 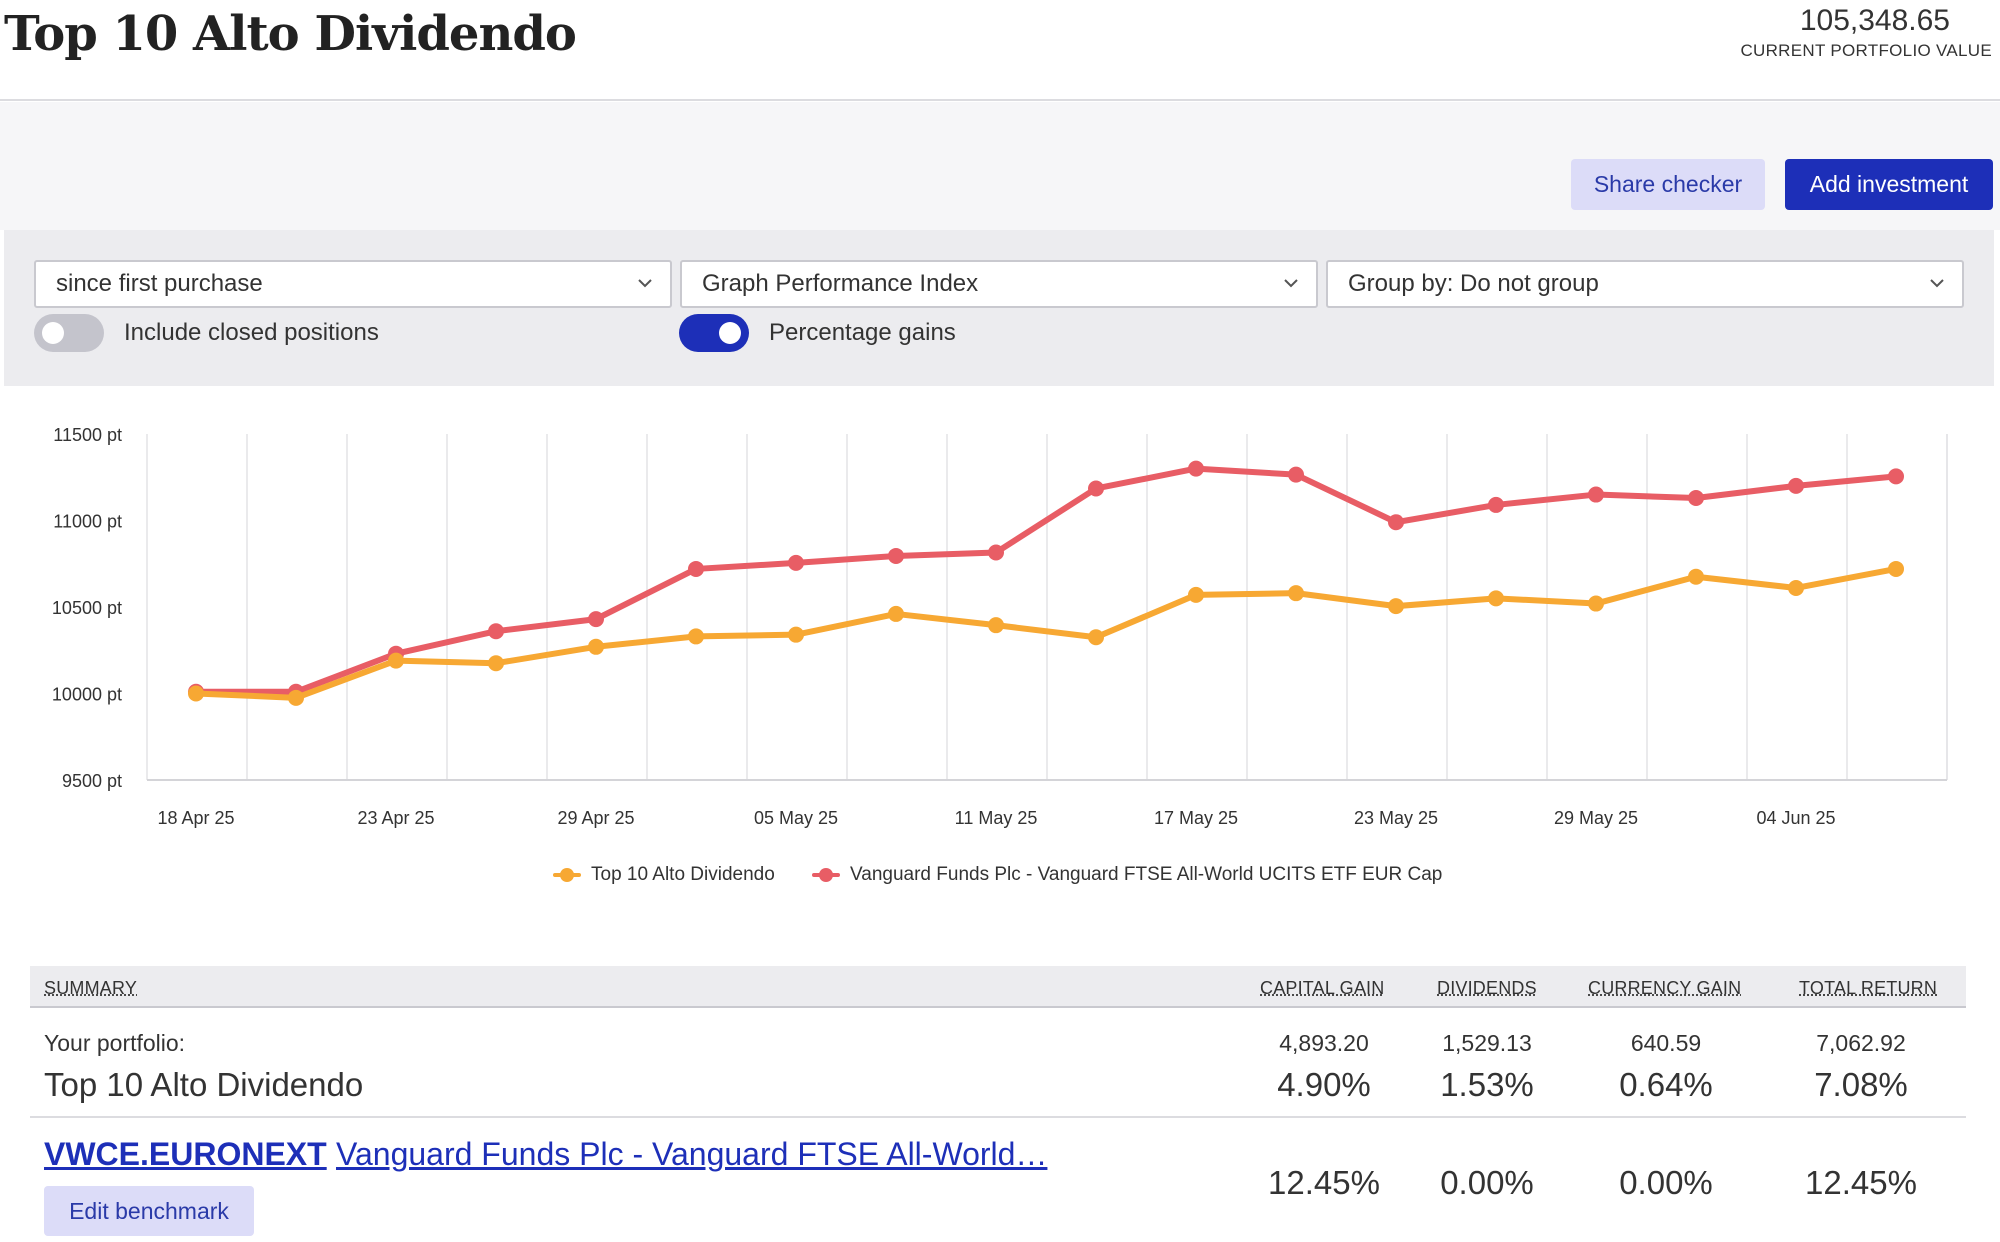 What do you see at coordinates (862, 332) in the screenshot?
I see `percentage-gains-label: Percentage gains` at bounding box center [862, 332].